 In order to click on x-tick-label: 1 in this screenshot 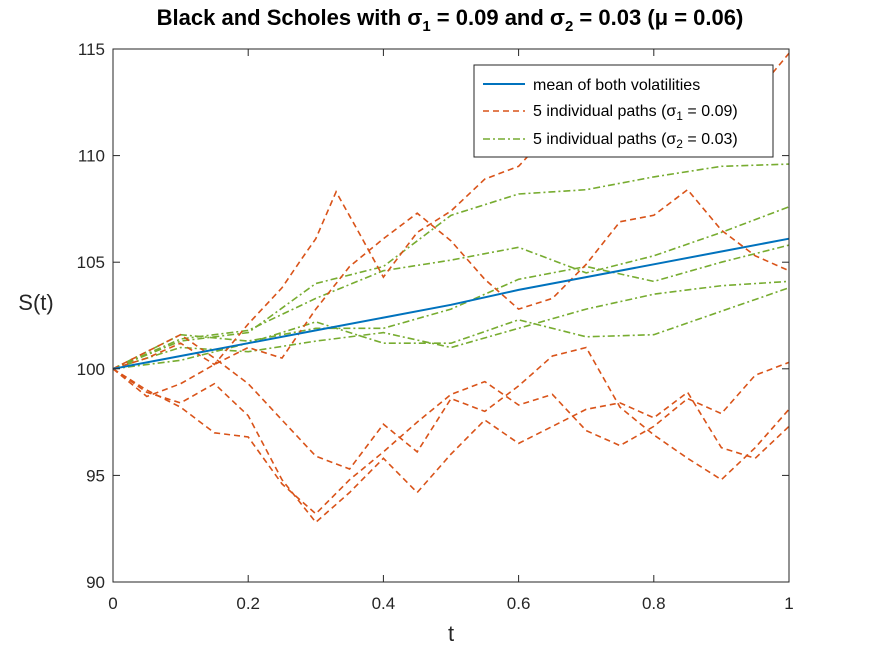, I will do `click(788, 603)`.